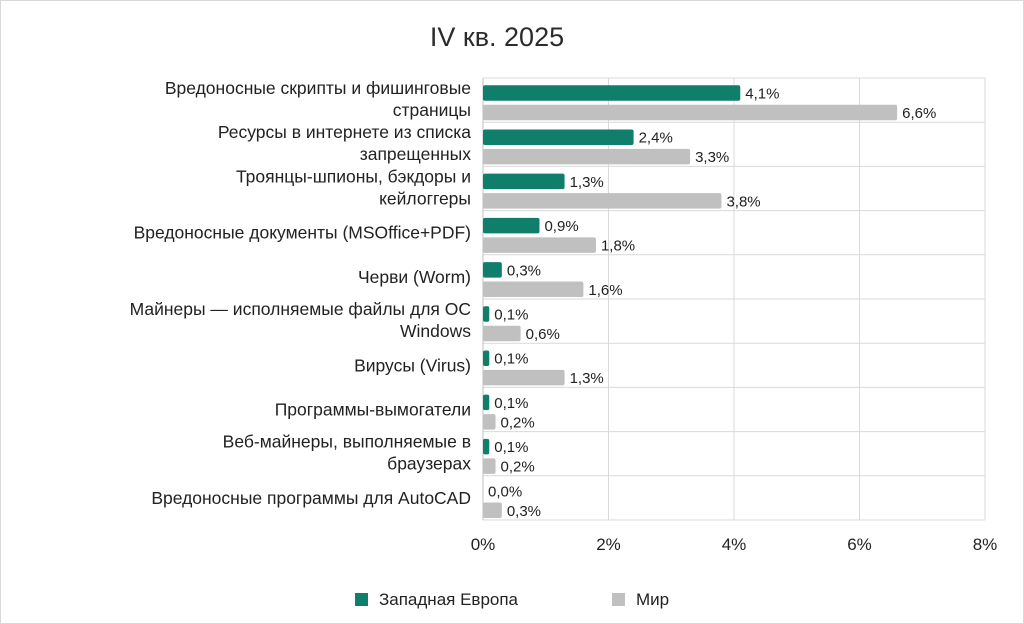 This screenshot has height=624, width=1024. I want to click on category-label: Черви (Worm), so click(414, 277).